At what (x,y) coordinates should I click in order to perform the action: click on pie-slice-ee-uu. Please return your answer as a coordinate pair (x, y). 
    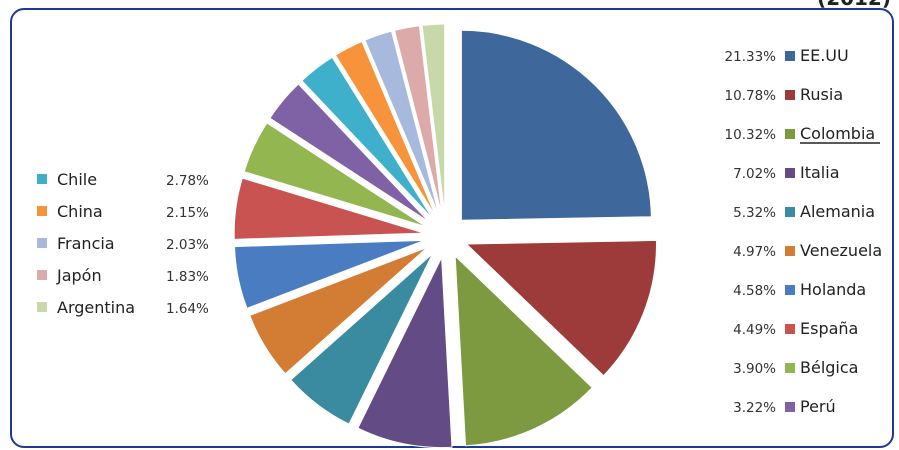
    Looking at the image, I should click on (556, 125).